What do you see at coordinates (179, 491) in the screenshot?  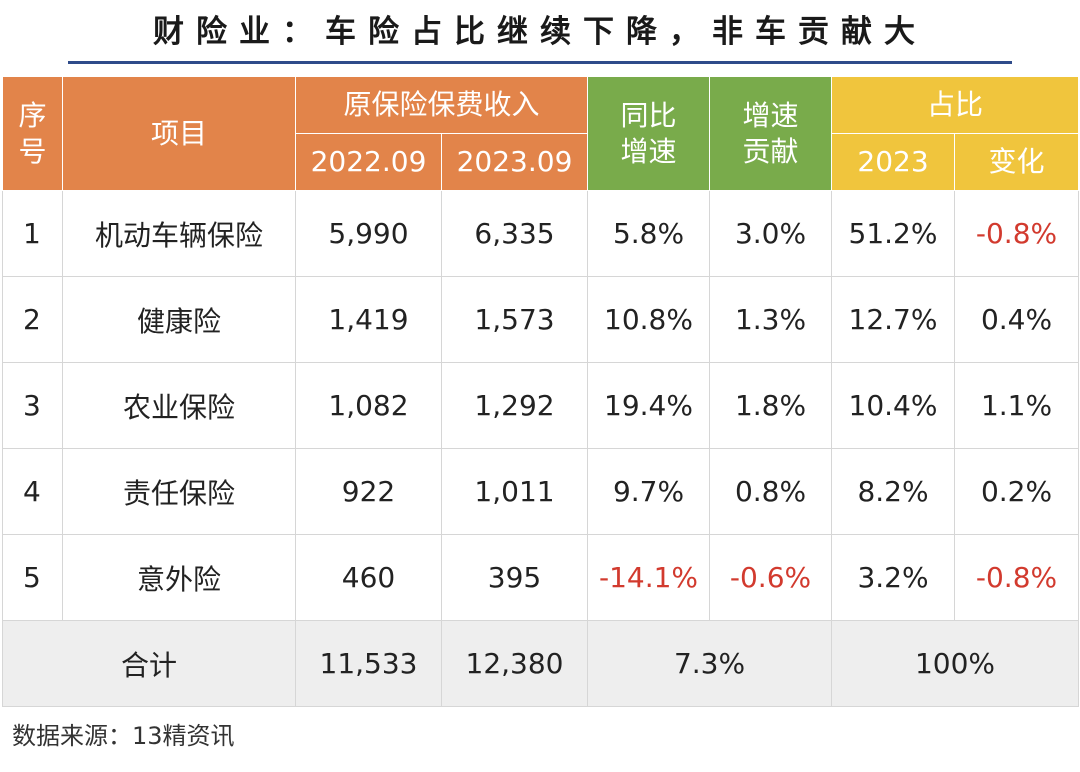 I see `row-name: 责任保险` at bounding box center [179, 491].